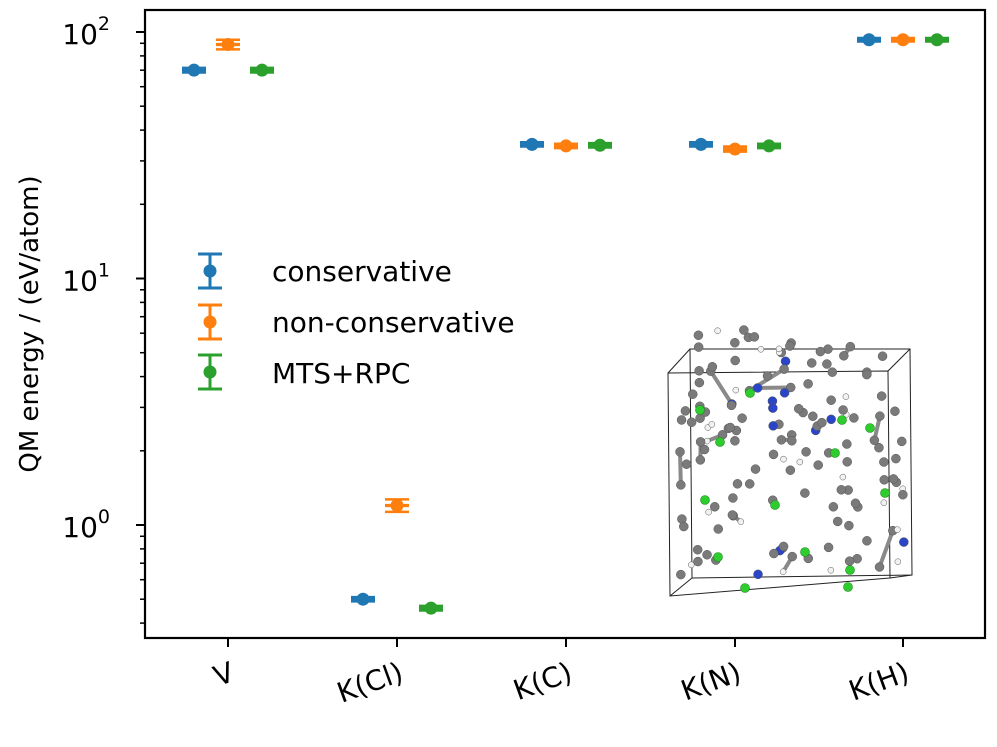  I want to click on legend-label-conservative: conservative, so click(362, 271).